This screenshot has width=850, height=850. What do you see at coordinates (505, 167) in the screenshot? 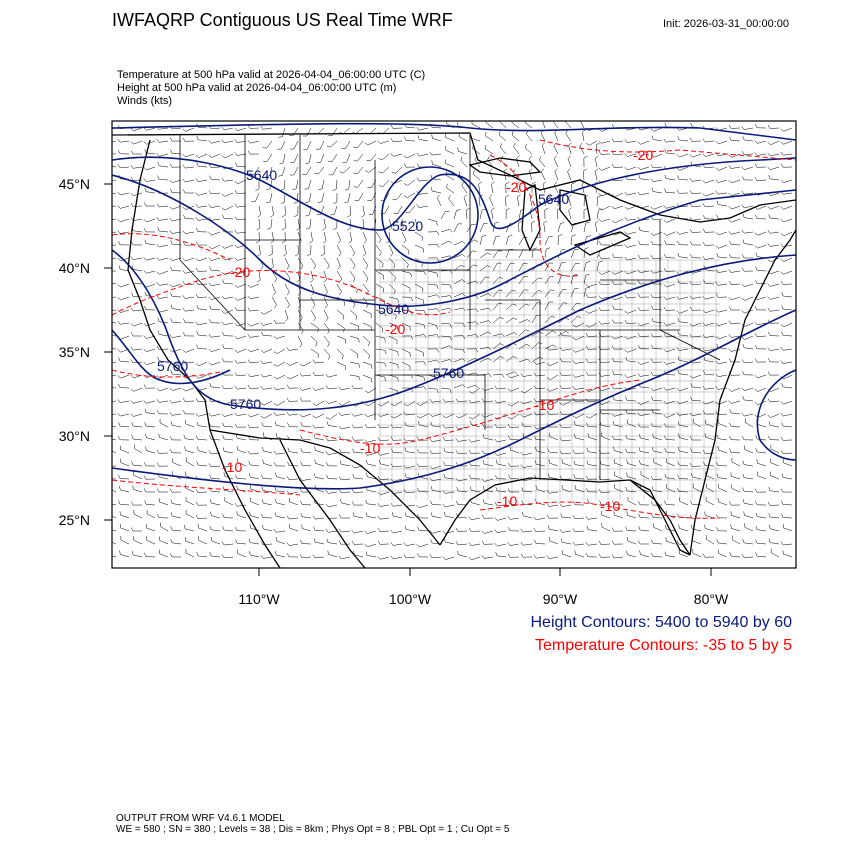
I see `lake-superior` at bounding box center [505, 167].